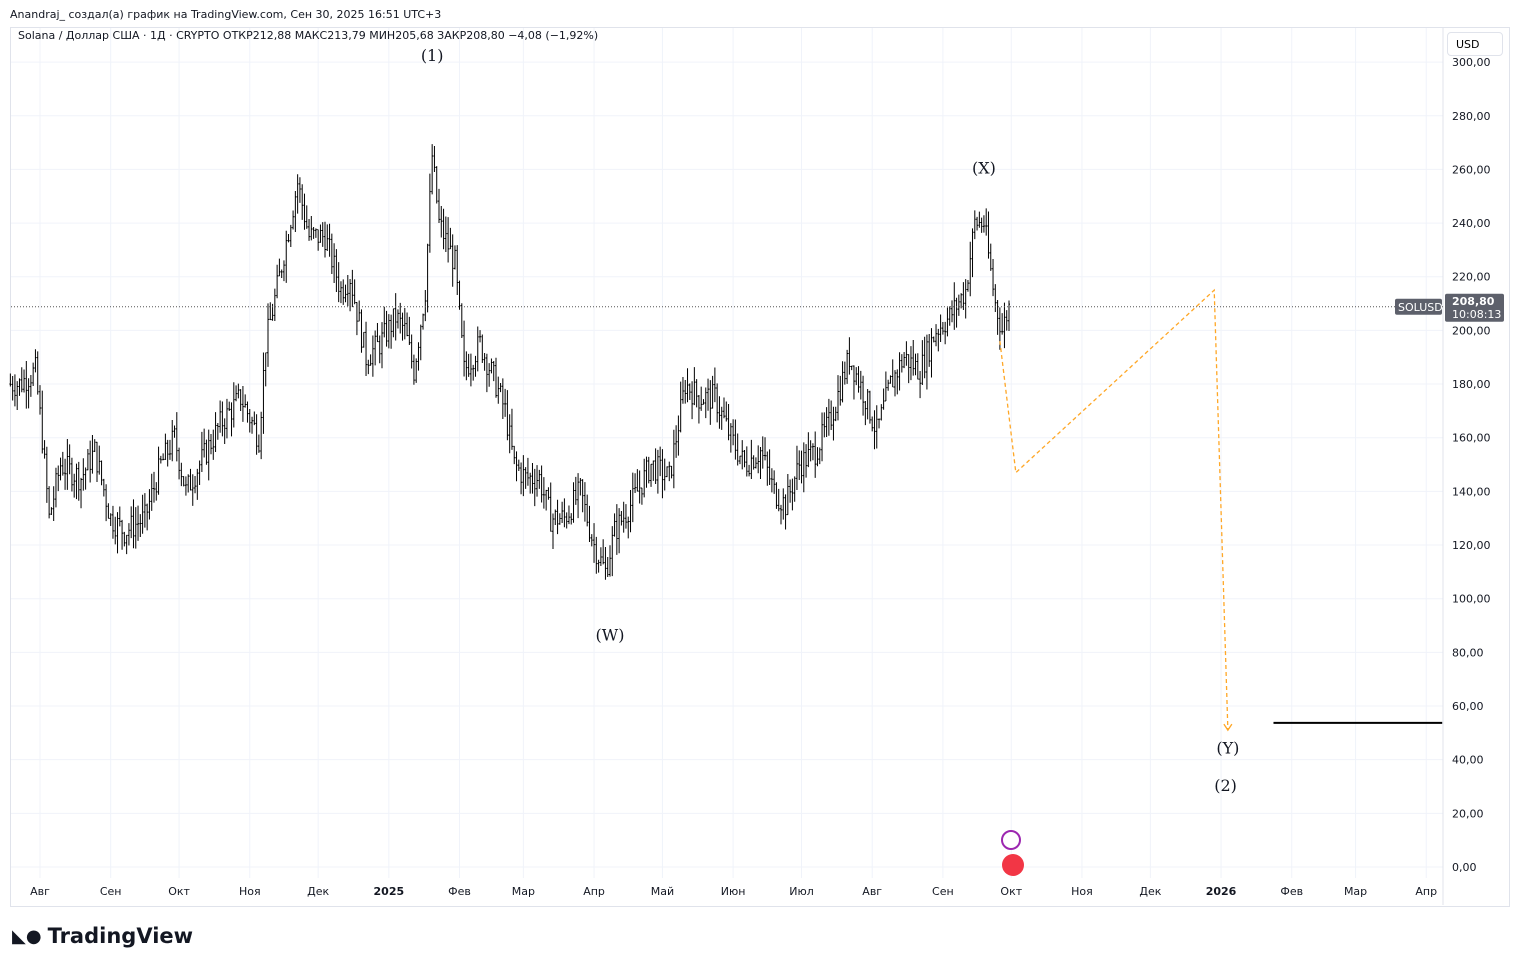 The width and height of the screenshot is (1519, 966). What do you see at coordinates (801, 891) in the screenshot?
I see `x-tick-label: Июл` at bounding box center [801, 891].